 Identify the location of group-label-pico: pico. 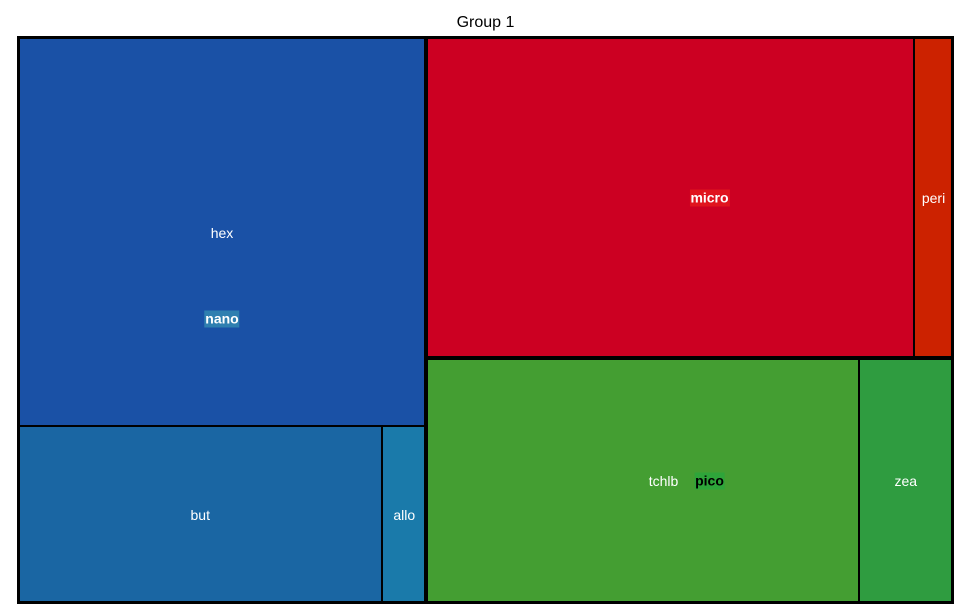
(709, 481).